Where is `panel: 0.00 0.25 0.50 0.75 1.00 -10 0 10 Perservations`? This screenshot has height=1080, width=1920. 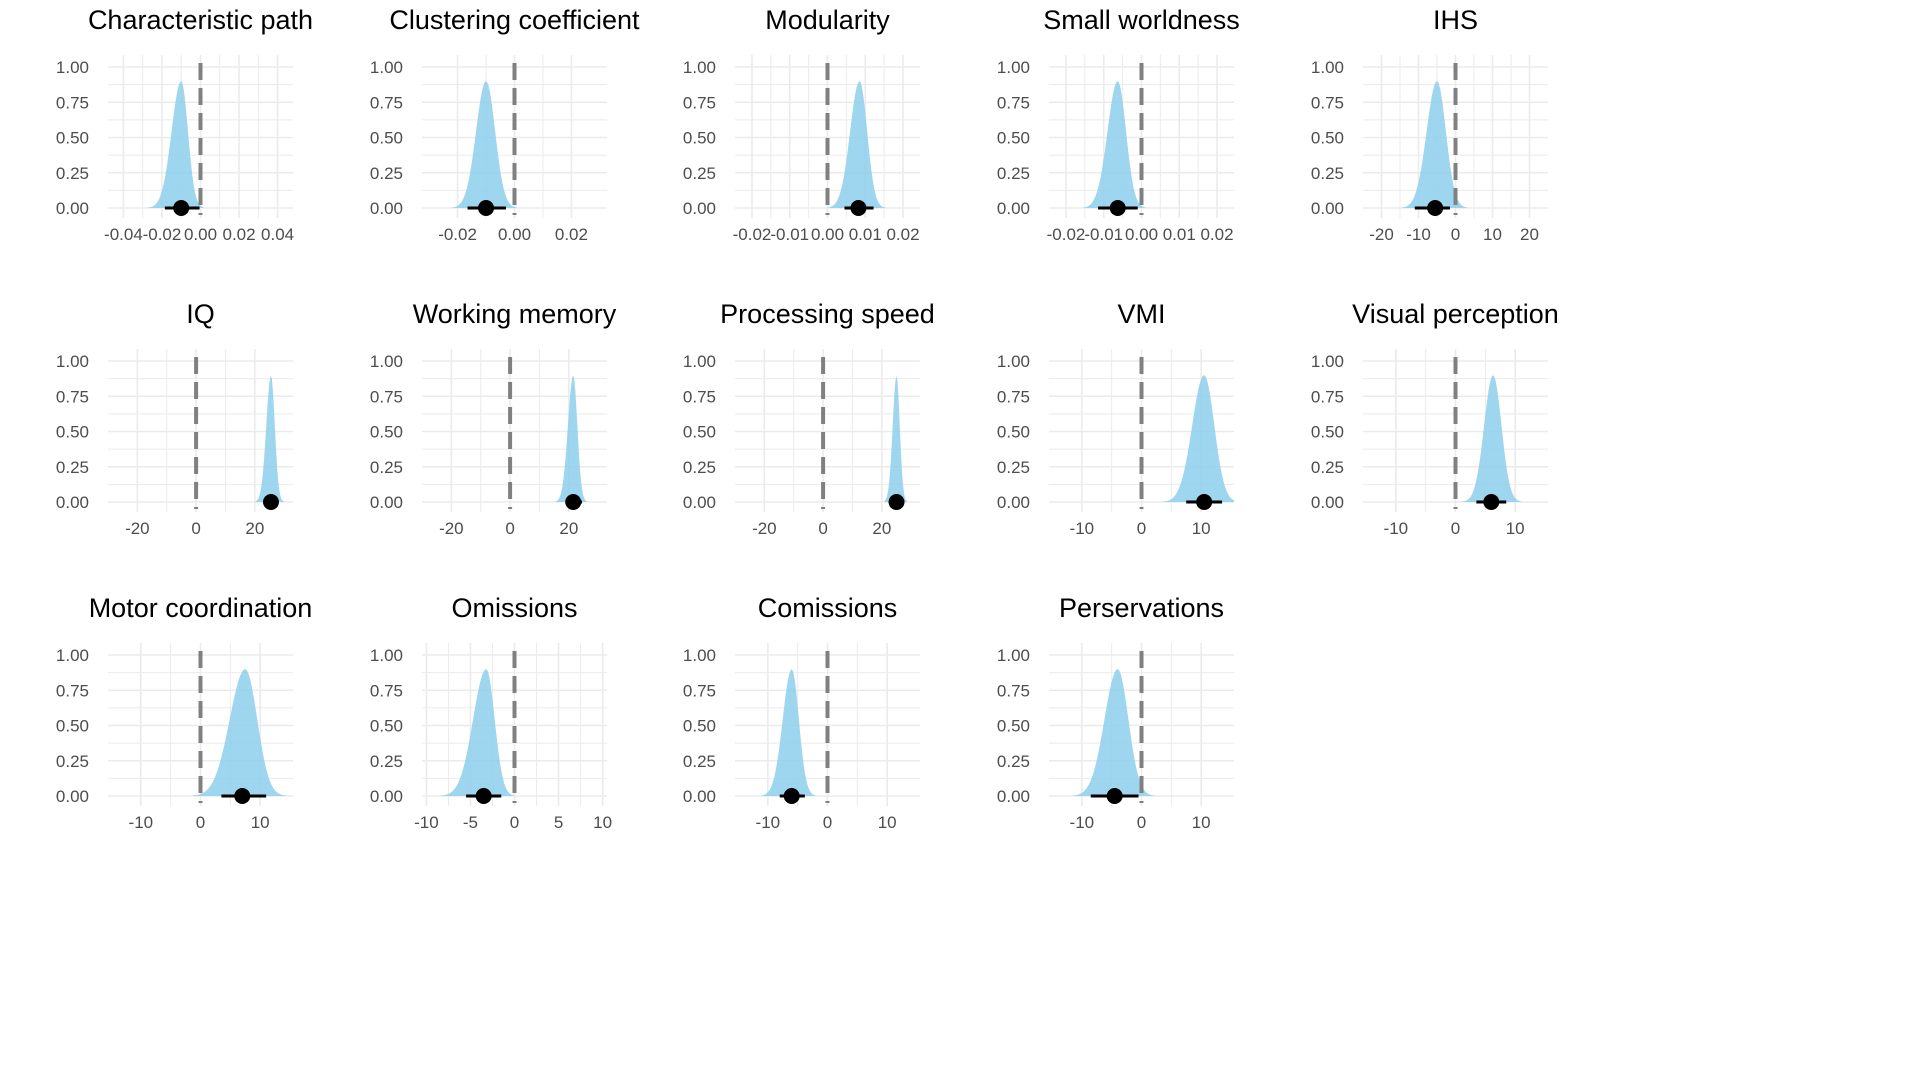
panel: 0.00 0.25 0.50 0.75 1.00 -10 0 10 Perservations is located at coordinates (1115, 712).